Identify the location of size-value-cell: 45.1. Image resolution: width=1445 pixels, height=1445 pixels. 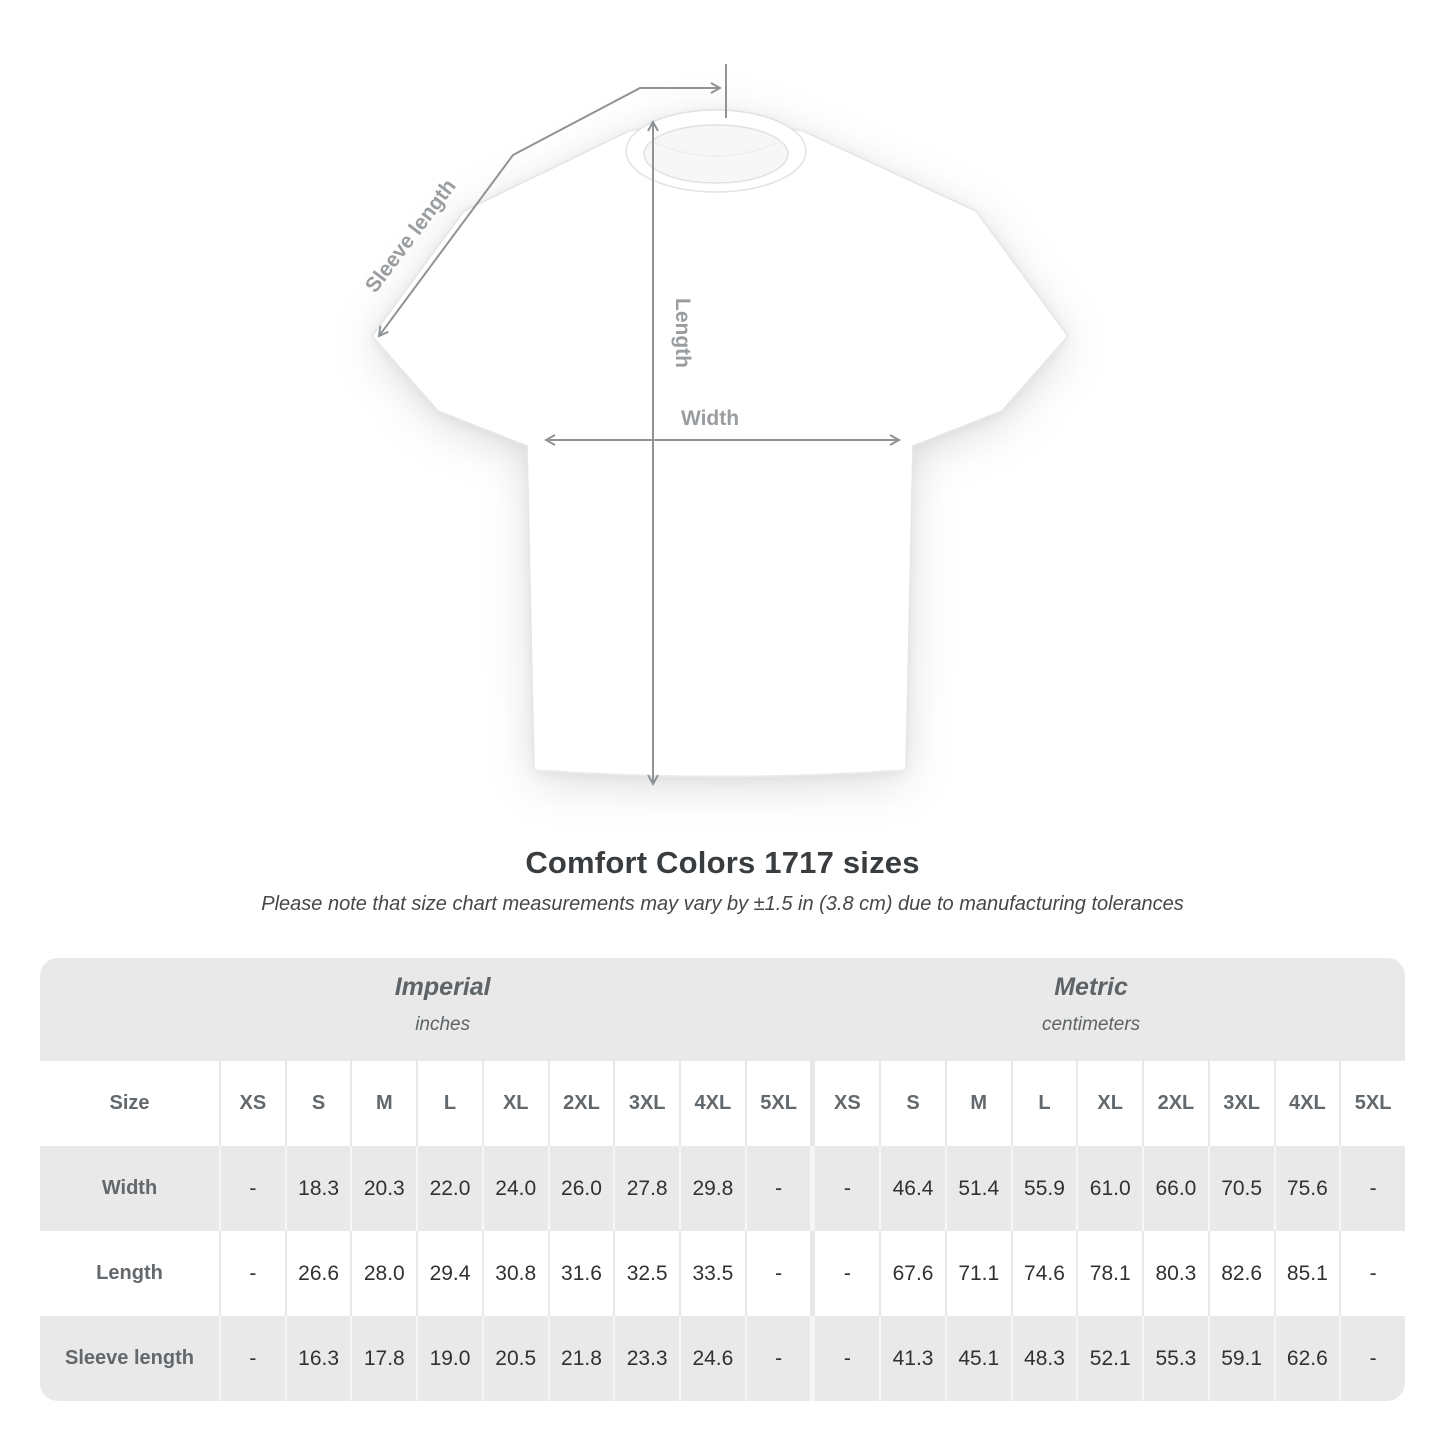
(977, 1358).